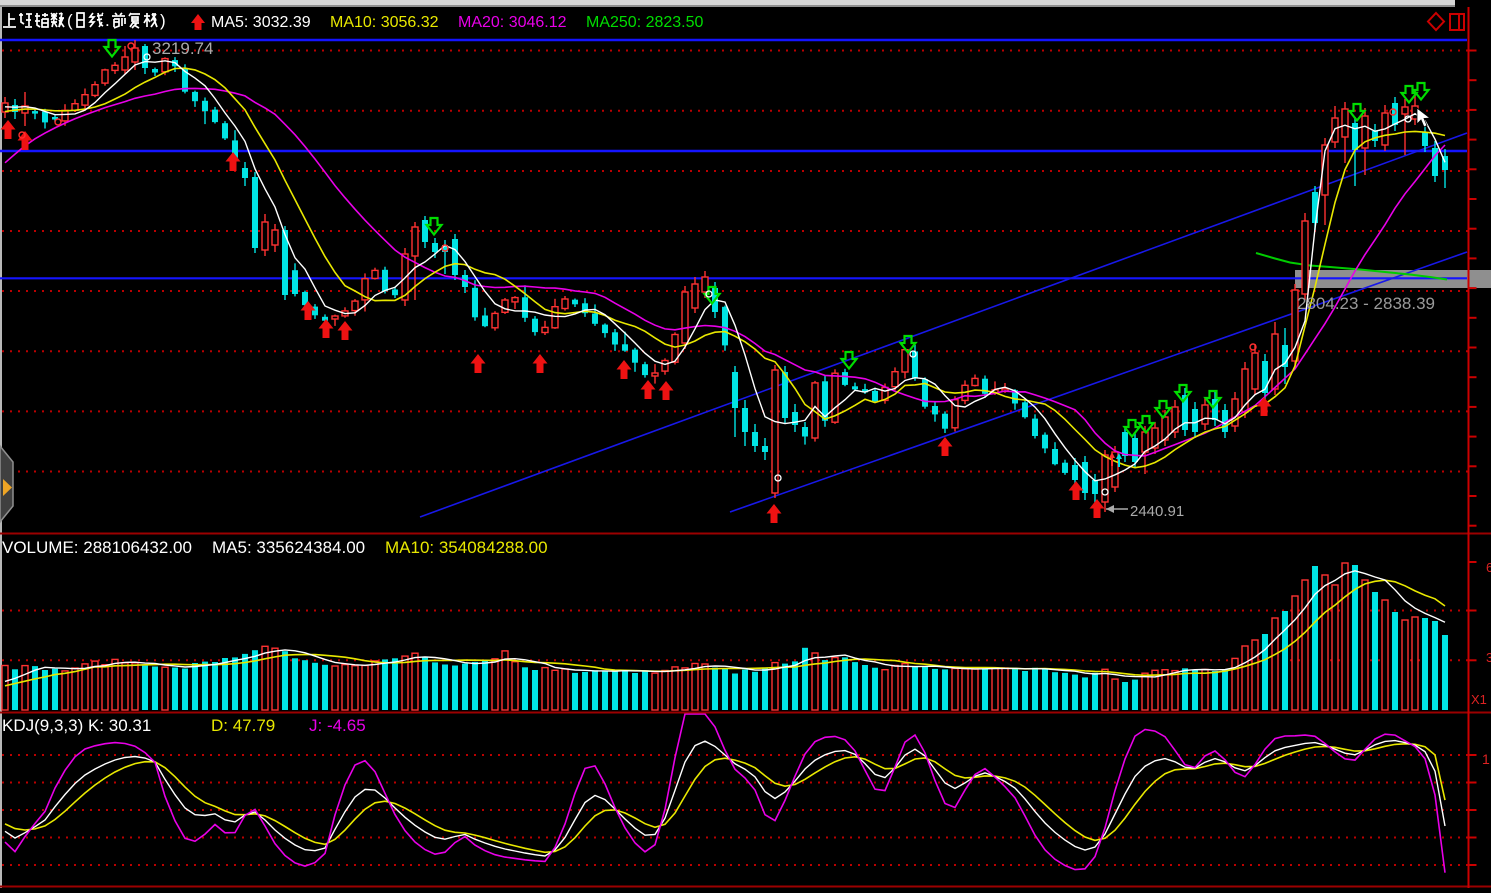 Image resolution: width=1491 pixels, height=893 pixels. I want to click on svg-text: 6, so click(1488, 567).